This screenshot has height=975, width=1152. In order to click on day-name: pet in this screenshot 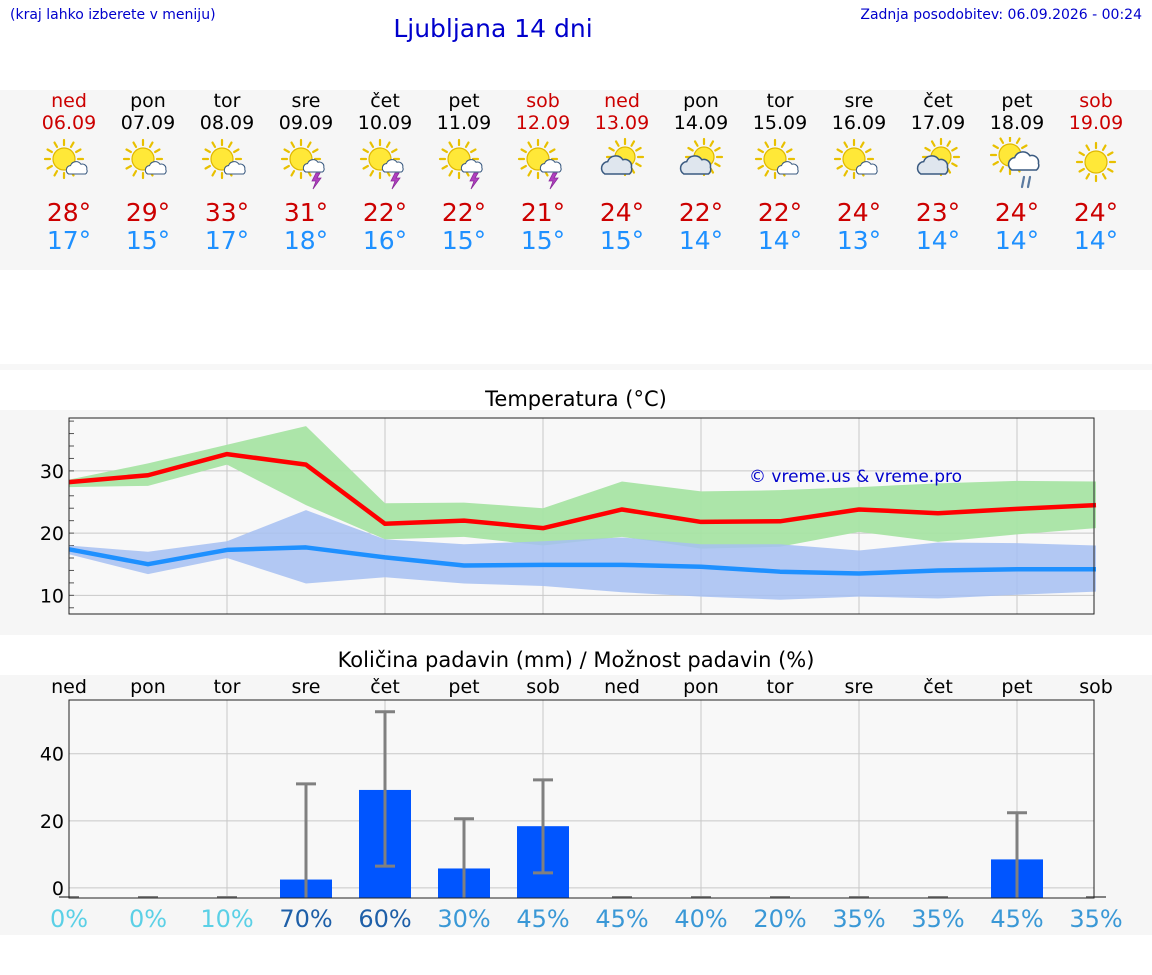, I will do `click(464, 101)`.